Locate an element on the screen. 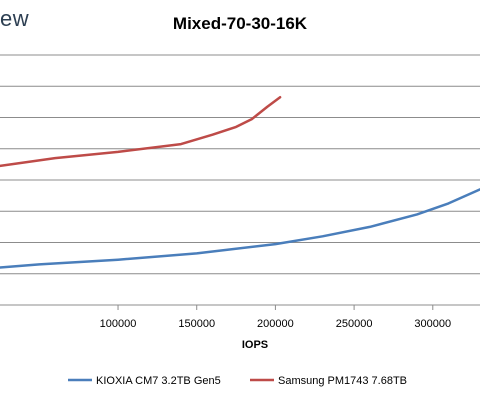 This screenshot has height=401, width=480. x-axis-label: IOPS is located at coordinates (255, 345).